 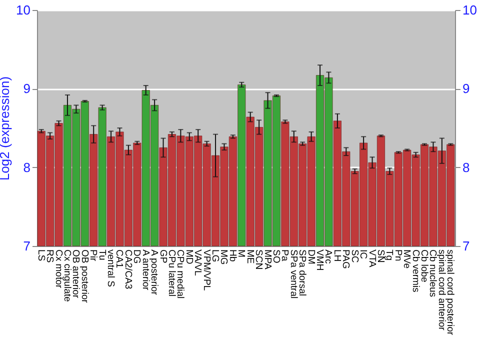 I want to click on x-tick-label: Cb lobe, so click(x=424, y=266).